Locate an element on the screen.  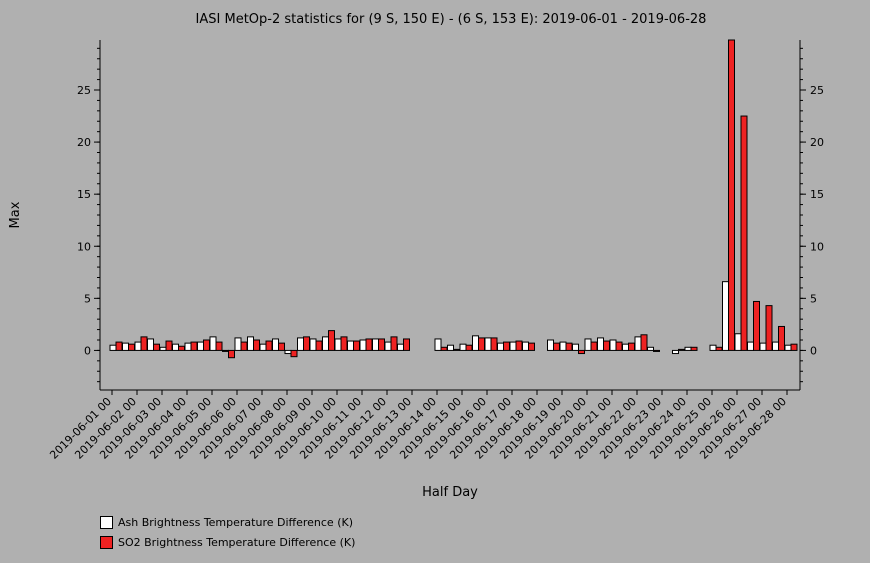
legend-swatch-ash is located at coordinates (106, 522).